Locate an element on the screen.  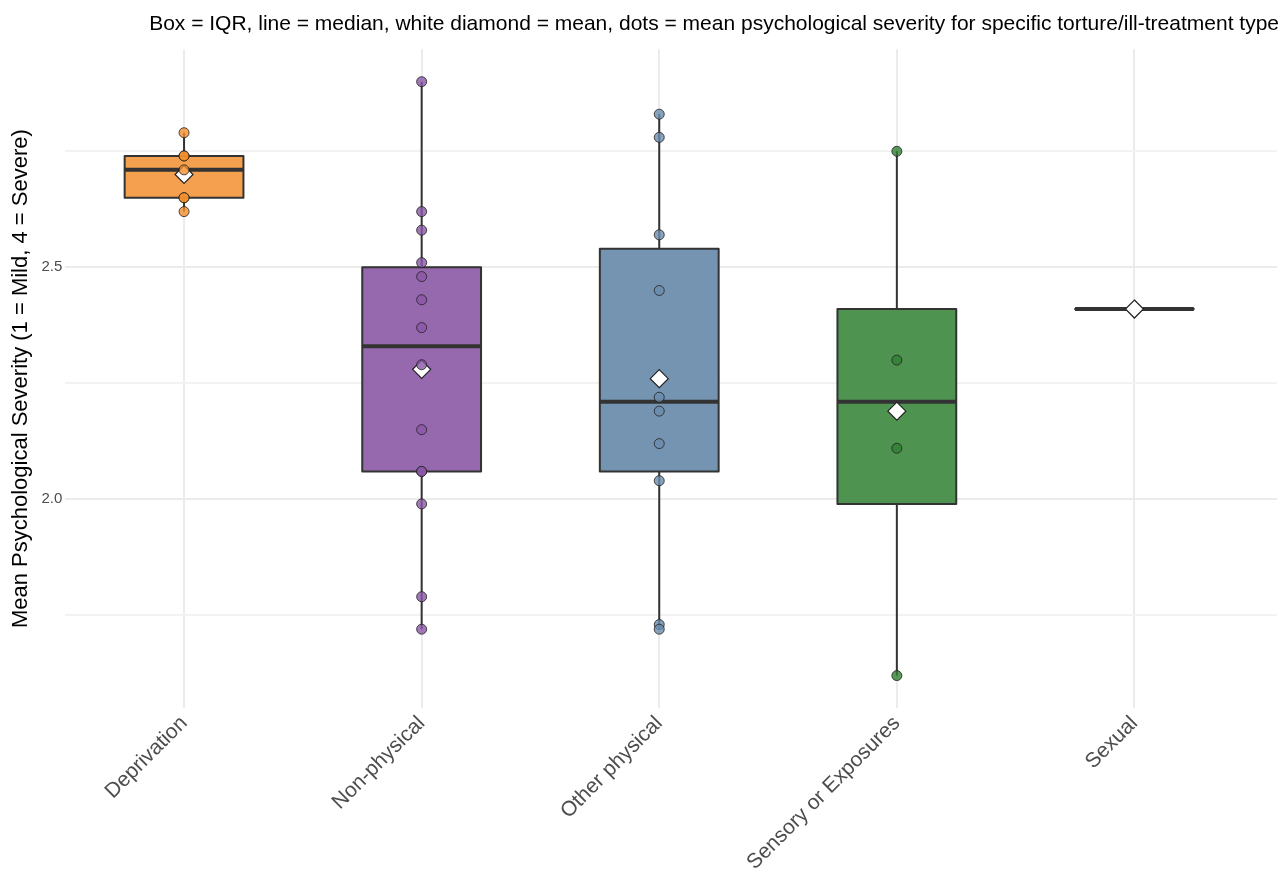
y-tick-label: 2.5 is located at coordinates (52, 266).